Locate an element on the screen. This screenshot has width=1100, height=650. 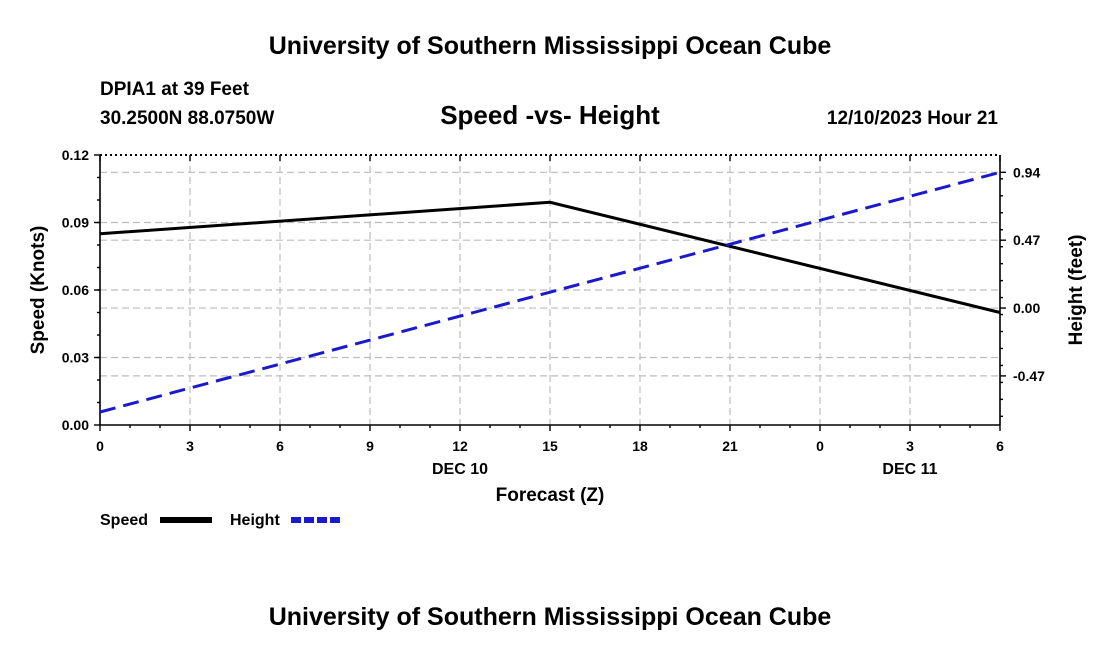
y-left-axis-title: Speed (Knots) is located at coordinates (38, 290).